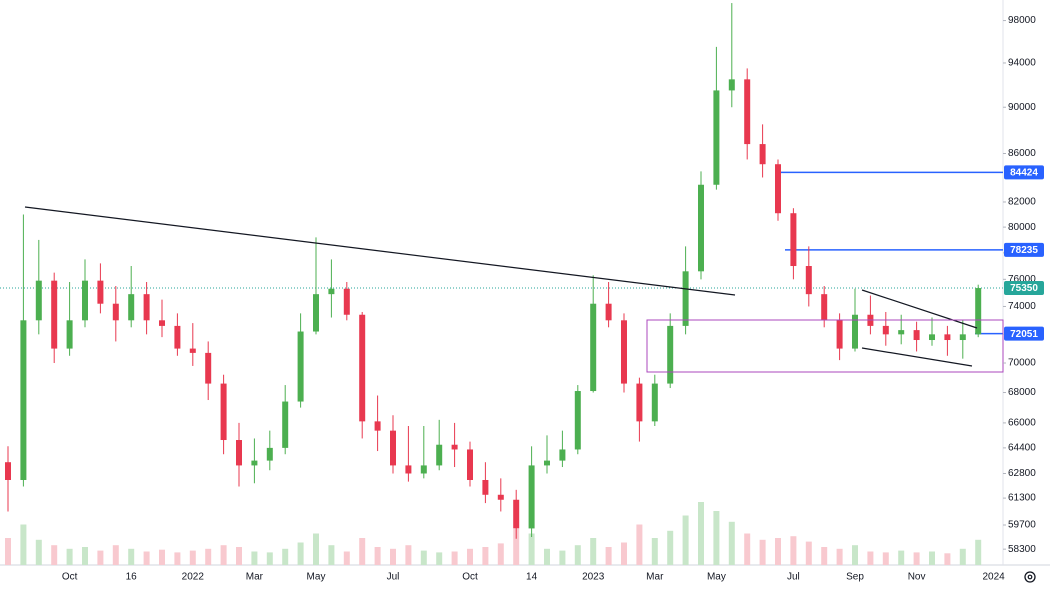  Describe the element at coordinates (70, 577) in the screenshot. I see `x-tick-label: Oct` at that location.